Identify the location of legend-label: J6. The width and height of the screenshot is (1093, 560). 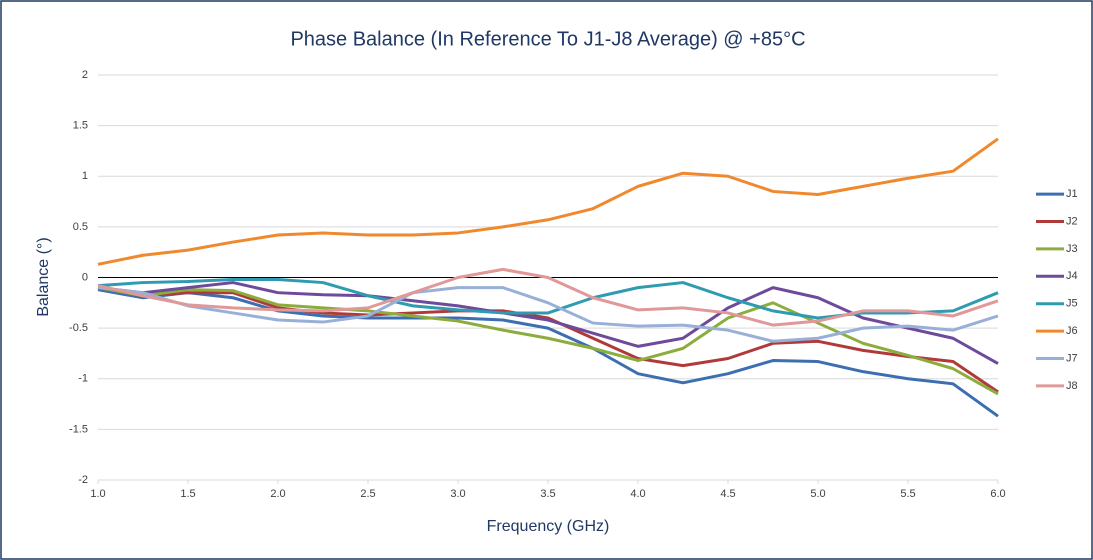
(1072, 331).